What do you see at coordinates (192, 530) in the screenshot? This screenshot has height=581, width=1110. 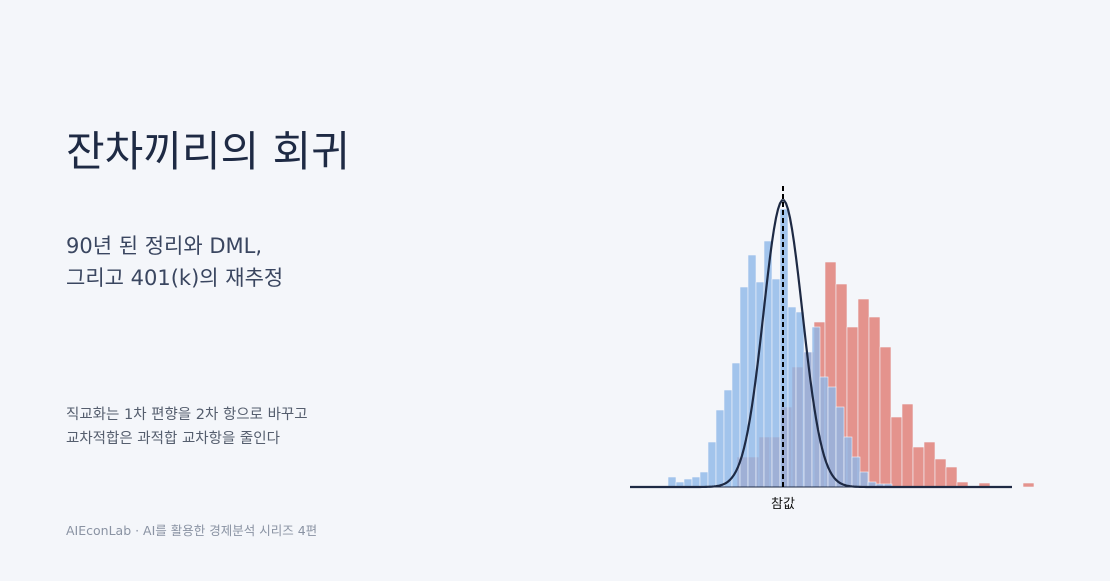 I see `footer: AIEconLab · AI를 활용한 경제분석 시리즈 4편` at bounding box center [192, 530].